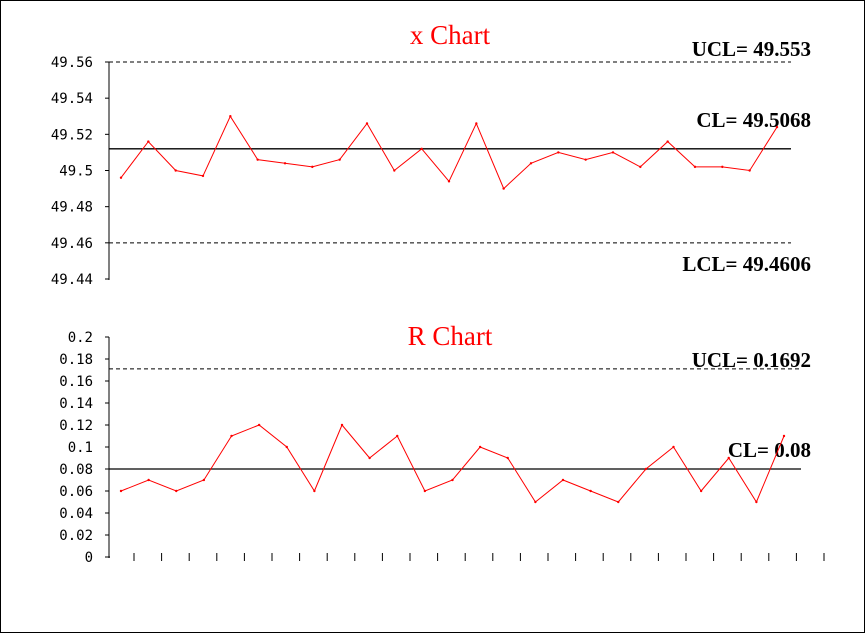  What do you see at coordinates (89, 558) in the screenshot?
I see `y-tick-label: 0` at bounding box center [89, 558].